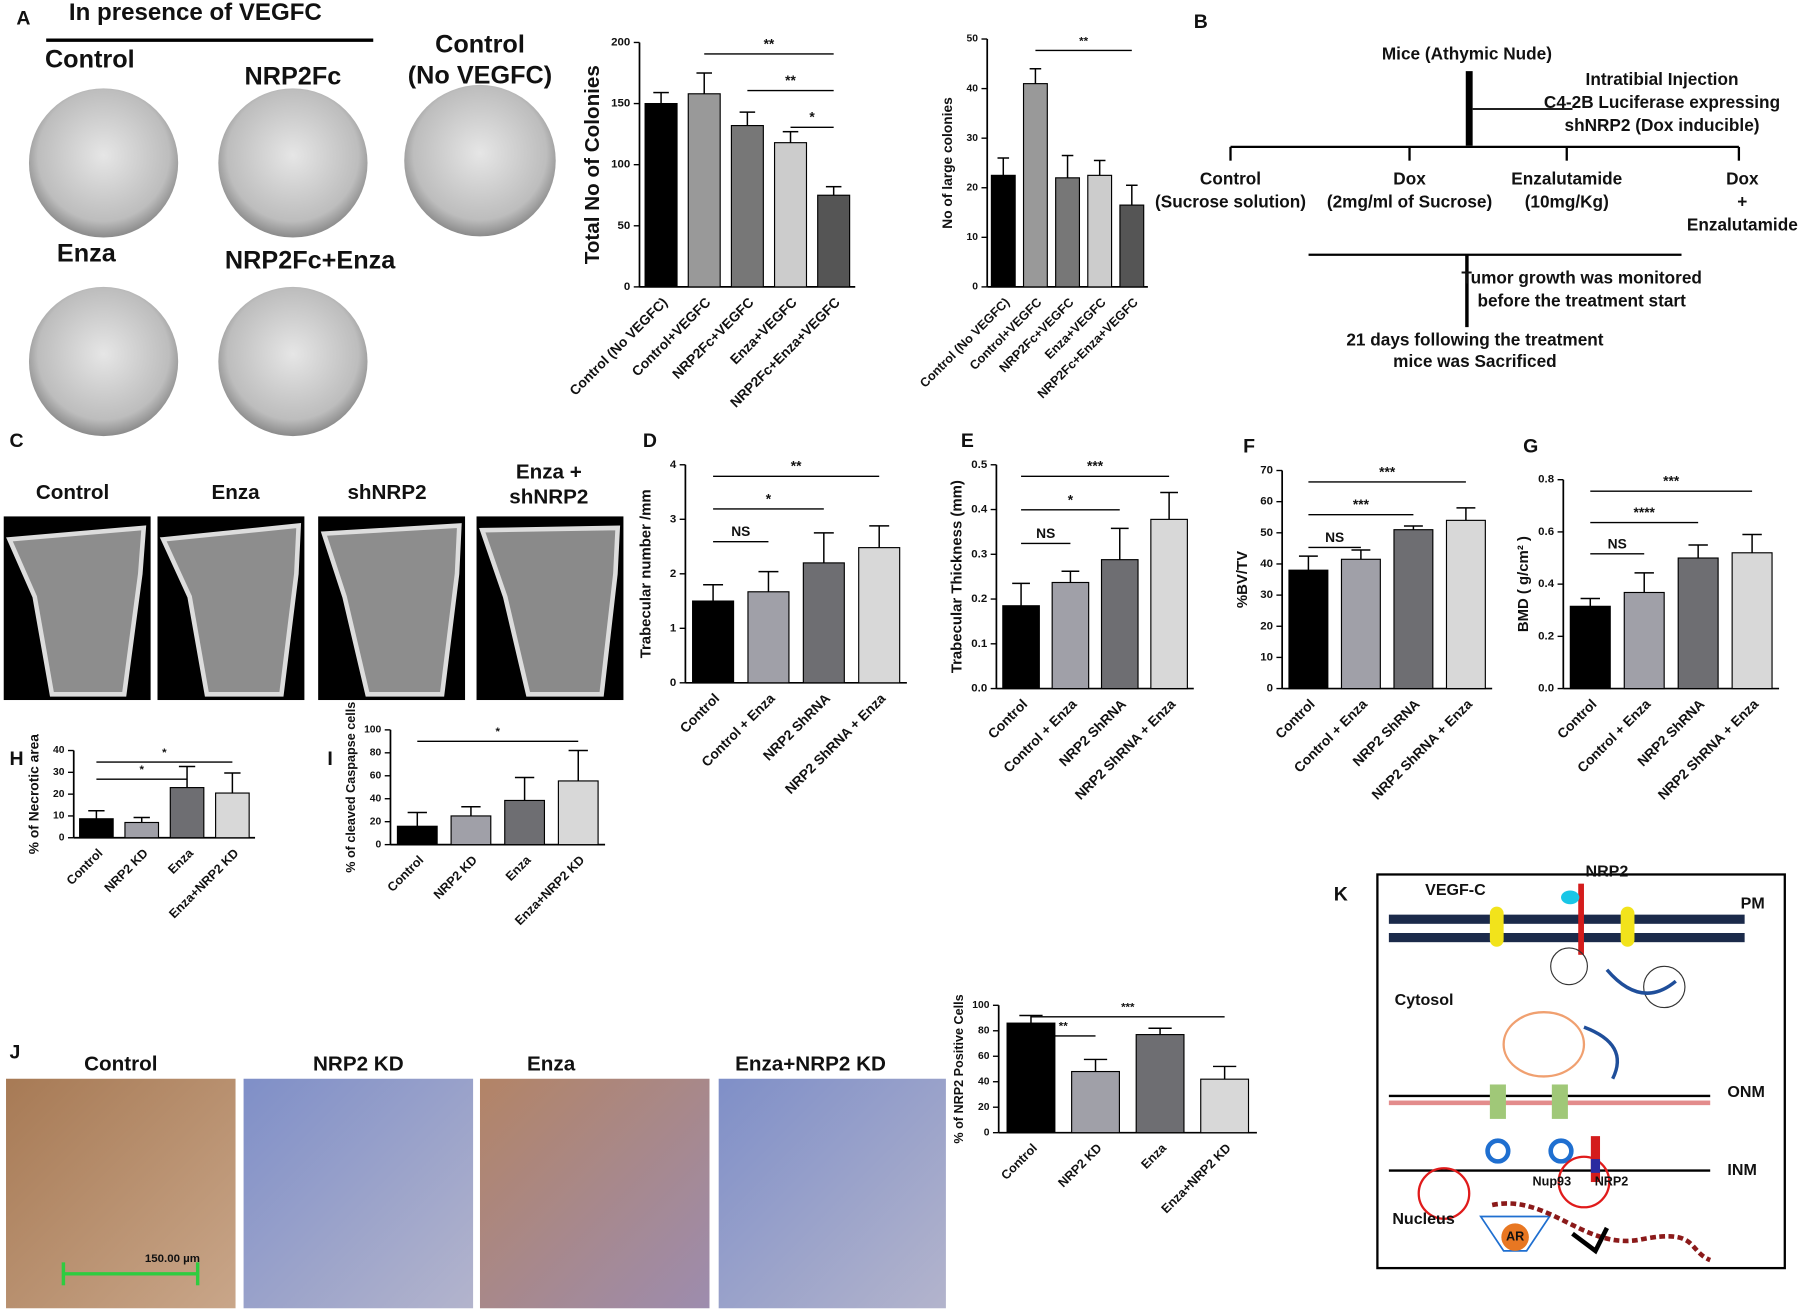 The width and height of the screenshot is (1800, 1314). What do you see at coordinates (372, 730) in the screenshot?
I see `y-tick-label: 100` at bounding box center [372, 730].